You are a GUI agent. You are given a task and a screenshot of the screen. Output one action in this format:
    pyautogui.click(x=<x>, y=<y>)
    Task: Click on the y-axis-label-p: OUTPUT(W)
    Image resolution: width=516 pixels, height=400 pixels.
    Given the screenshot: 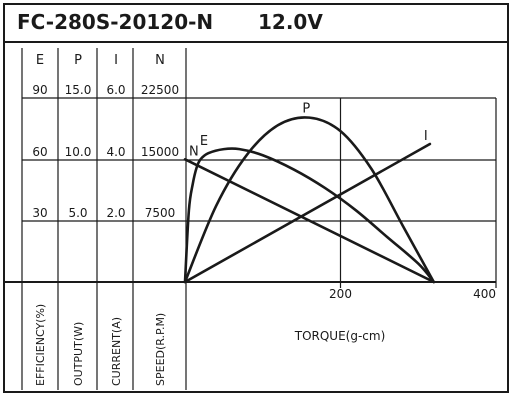 What is the action you would take?
    pyautogui.click(x=78, y=354)
    